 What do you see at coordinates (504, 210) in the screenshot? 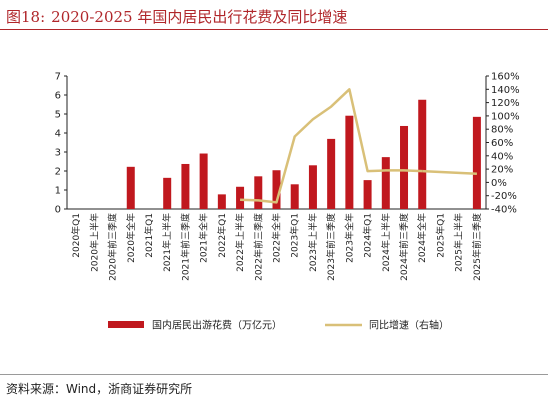
I see `right-axis-tick-label: -40%` at bounding box center [504, 210].